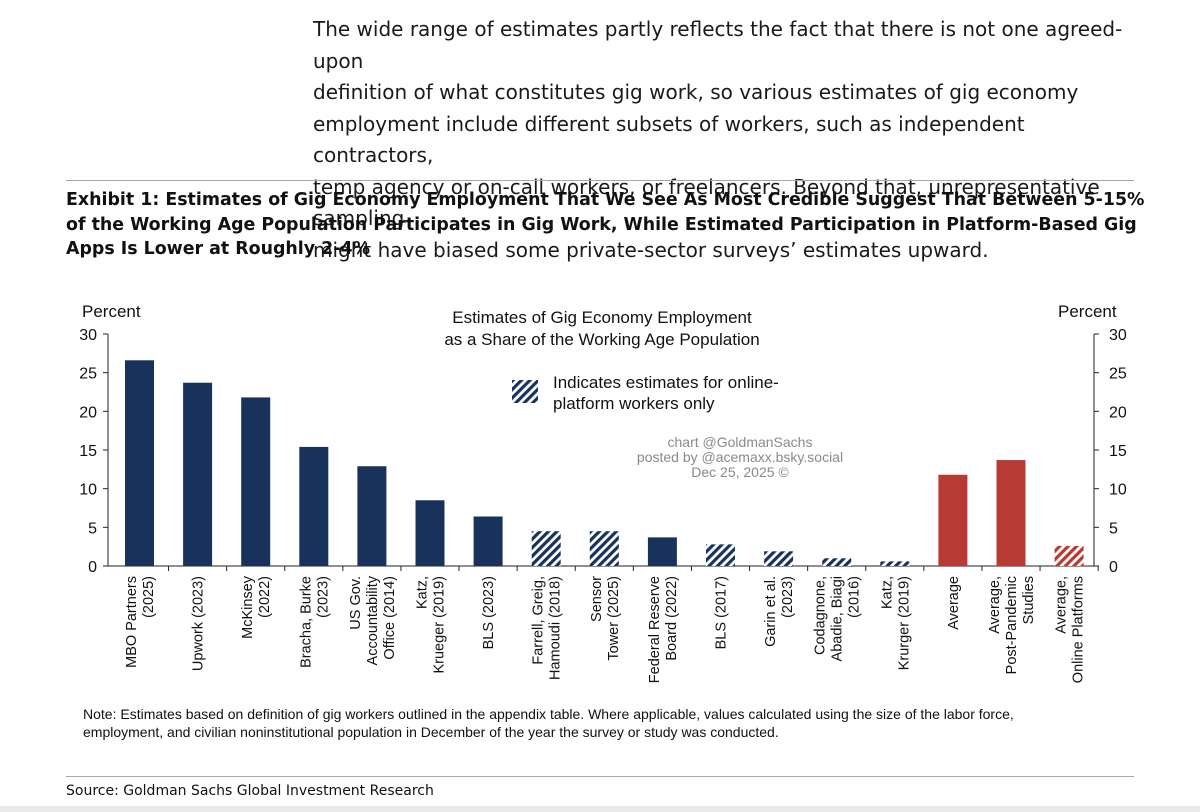  I want to click on x-category-label-line: (2022), so click(265, 597).